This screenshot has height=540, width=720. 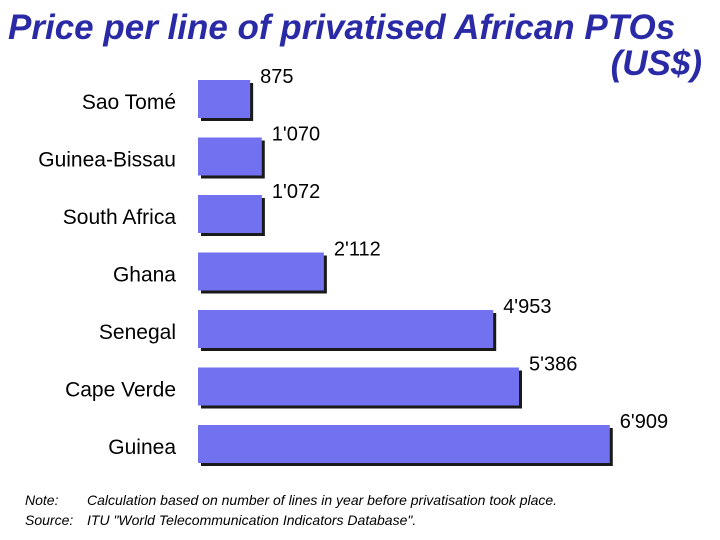 What do you see at coordinates (42, 500) in the screenshot?
I see `note-label: Note:` at bounding box center [42, 500].